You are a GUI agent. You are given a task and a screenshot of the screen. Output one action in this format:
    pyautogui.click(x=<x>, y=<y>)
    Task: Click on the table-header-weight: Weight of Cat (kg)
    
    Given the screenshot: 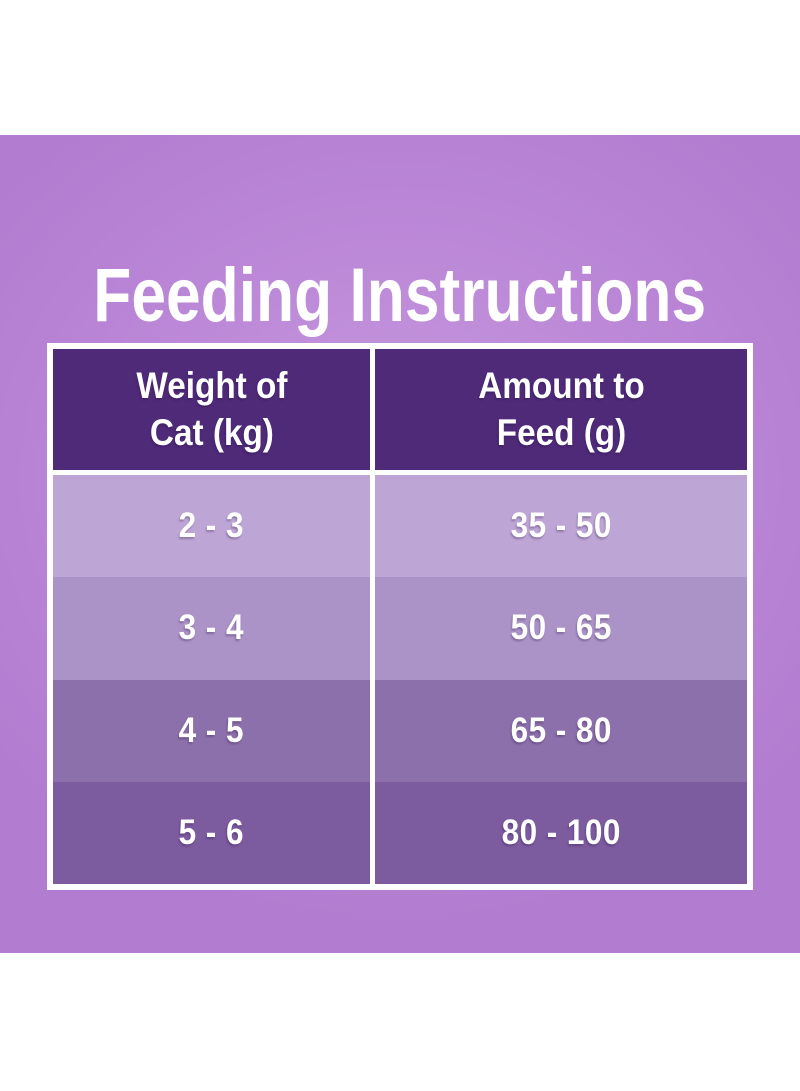 What is the action you would take?
    pyautogui.click(x=211, y=409)
    